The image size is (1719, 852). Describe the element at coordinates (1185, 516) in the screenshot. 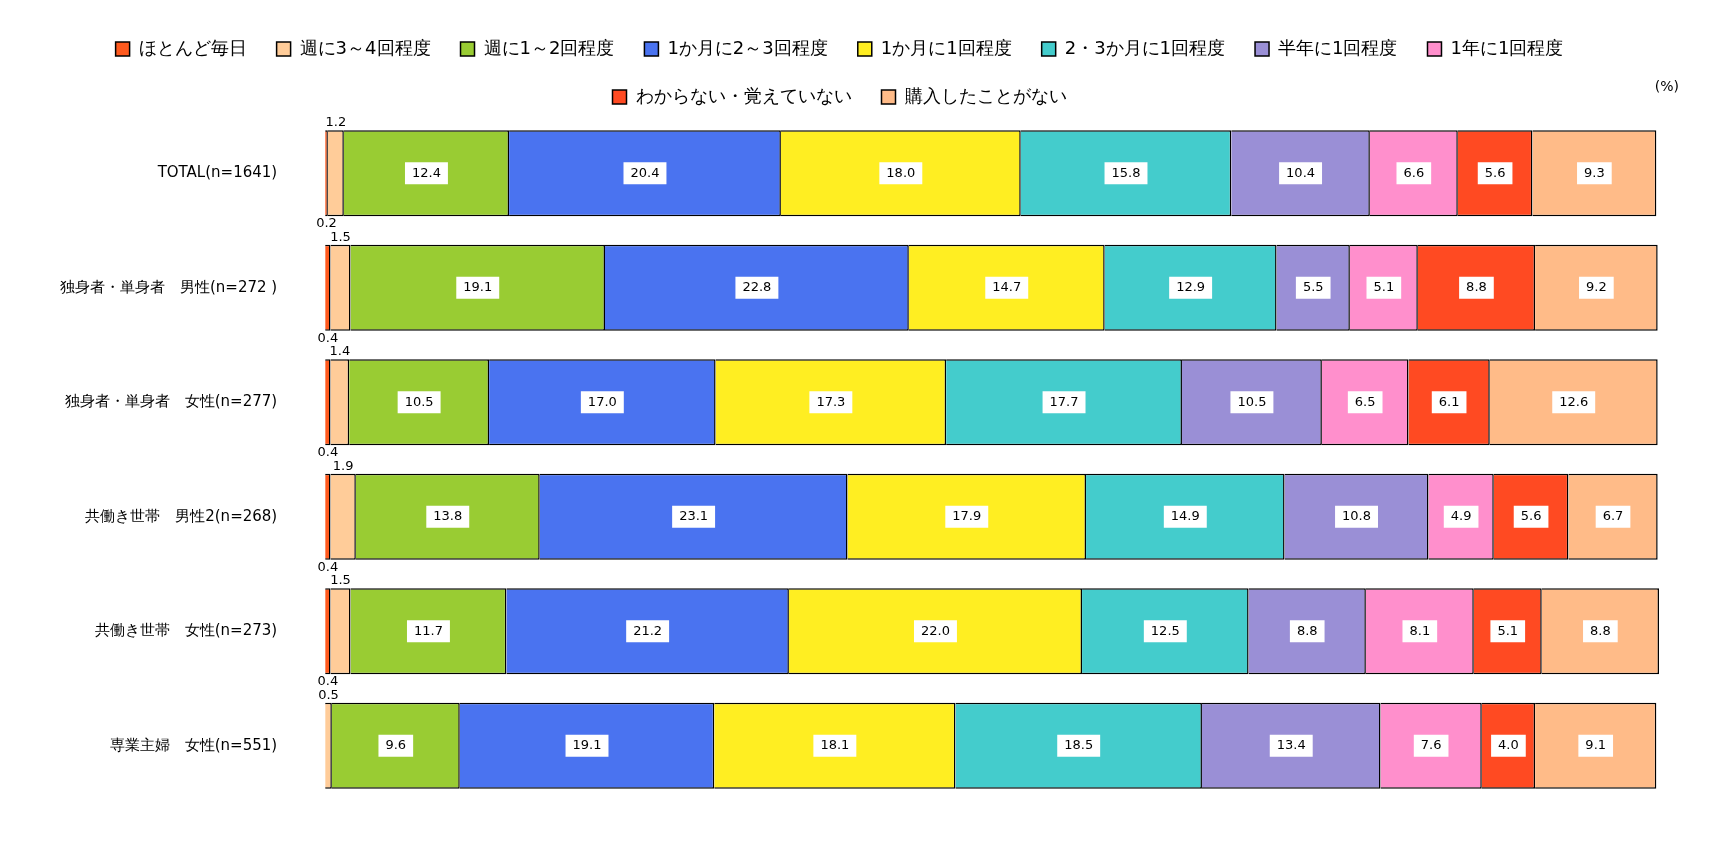

I see `data-label: 14.9` at that location.